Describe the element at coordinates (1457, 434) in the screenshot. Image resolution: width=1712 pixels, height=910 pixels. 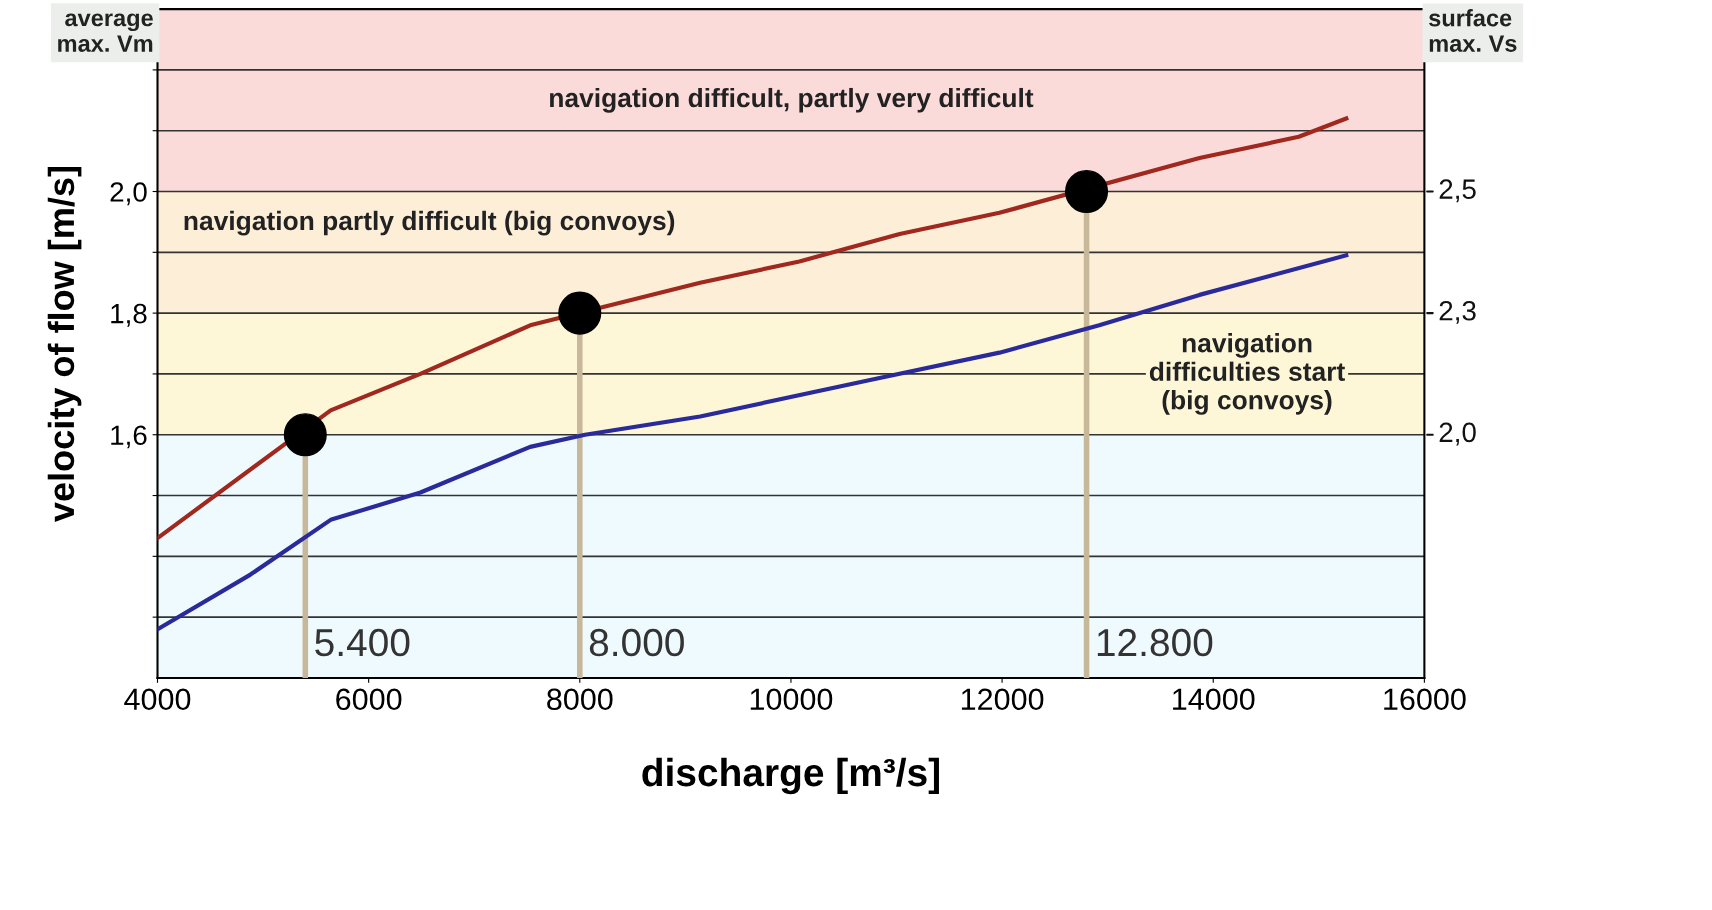
I see `annotation: 2,0` at that location.